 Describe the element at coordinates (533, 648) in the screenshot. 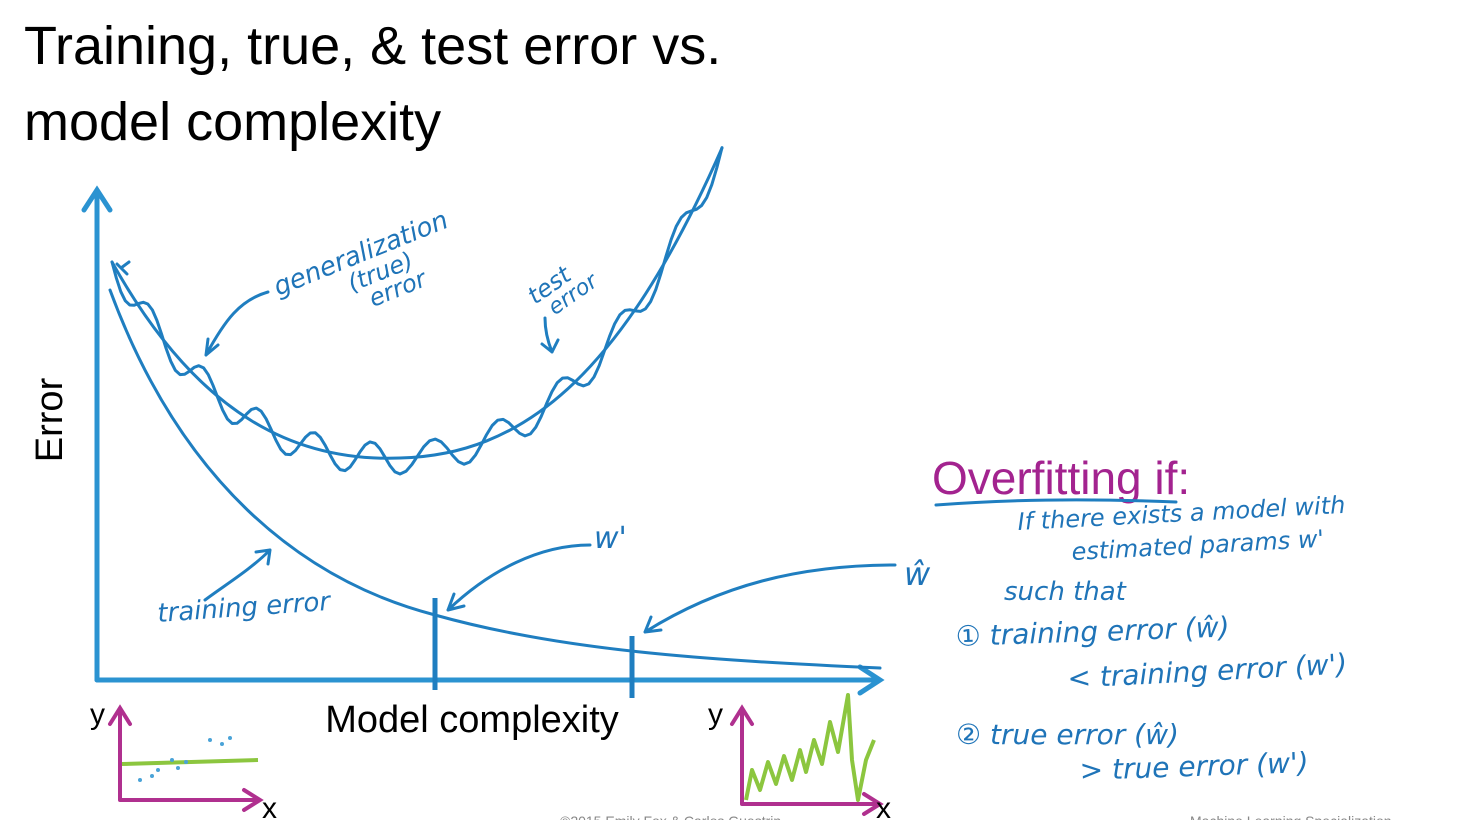

I see `model-marker` at that location.